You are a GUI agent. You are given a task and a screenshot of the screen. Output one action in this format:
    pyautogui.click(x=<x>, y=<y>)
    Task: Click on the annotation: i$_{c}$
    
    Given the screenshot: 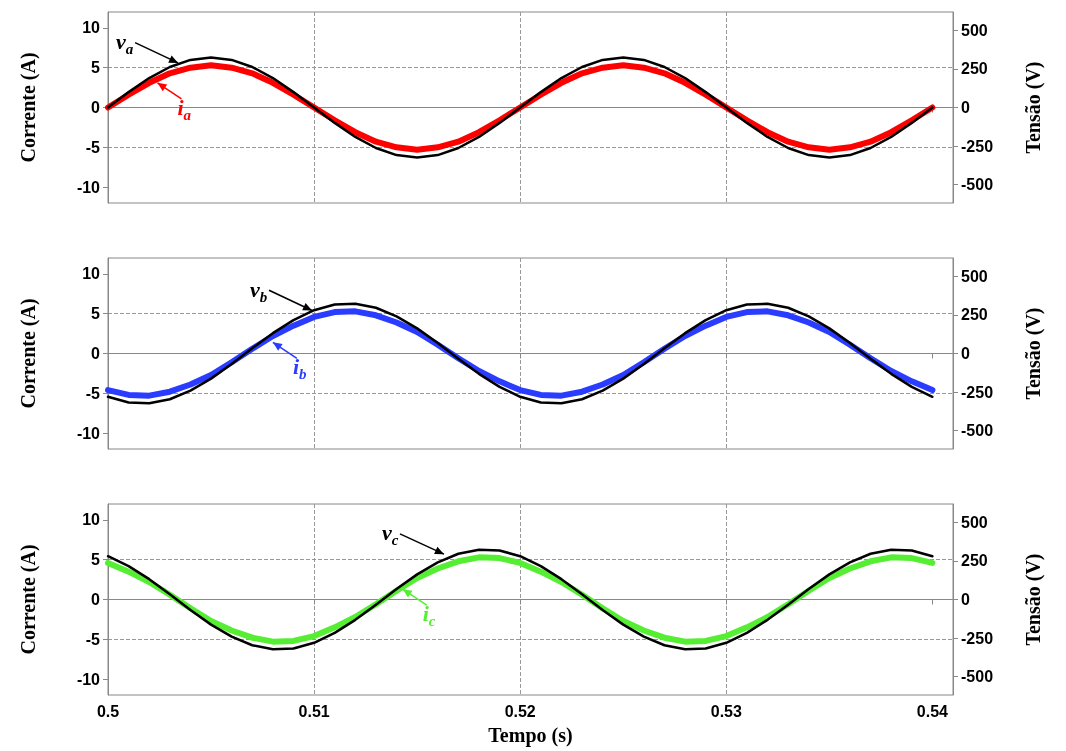 What is the action you would take?
    pyautogui.click(x=429, y=615)
    